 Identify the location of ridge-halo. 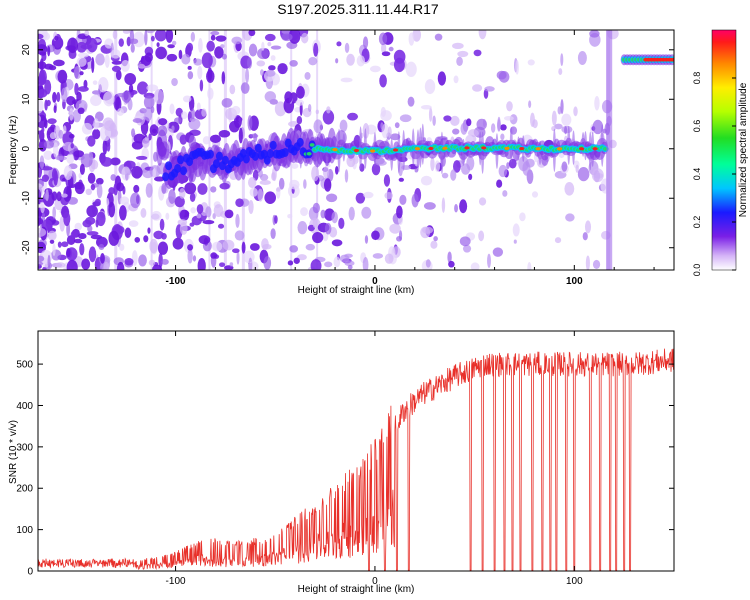
(164, 151).